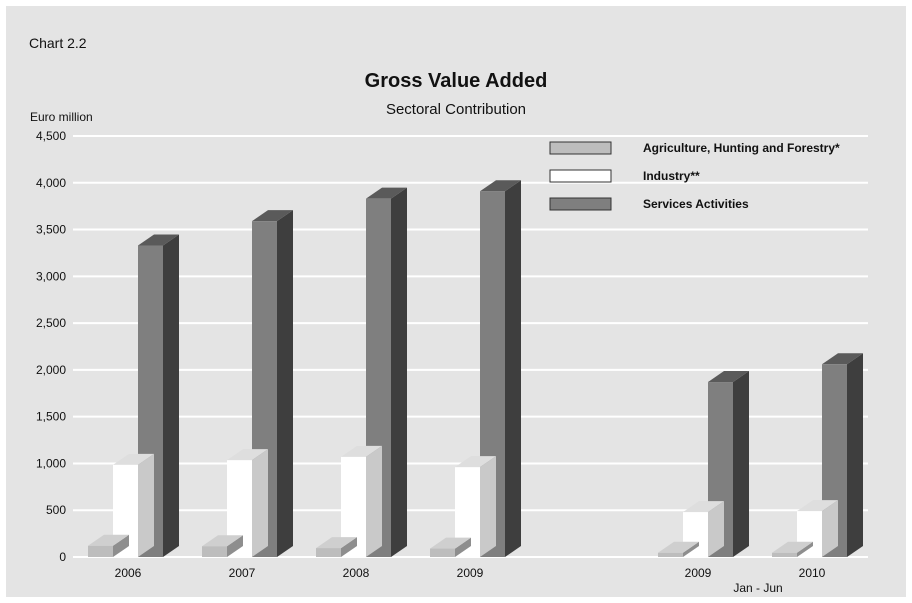 Image resolution: width=912 pixels, height=603 pixels. Describe the element at coordinates (62, 557) in the screenshot. I see `y-tick-label: 0` at that location.